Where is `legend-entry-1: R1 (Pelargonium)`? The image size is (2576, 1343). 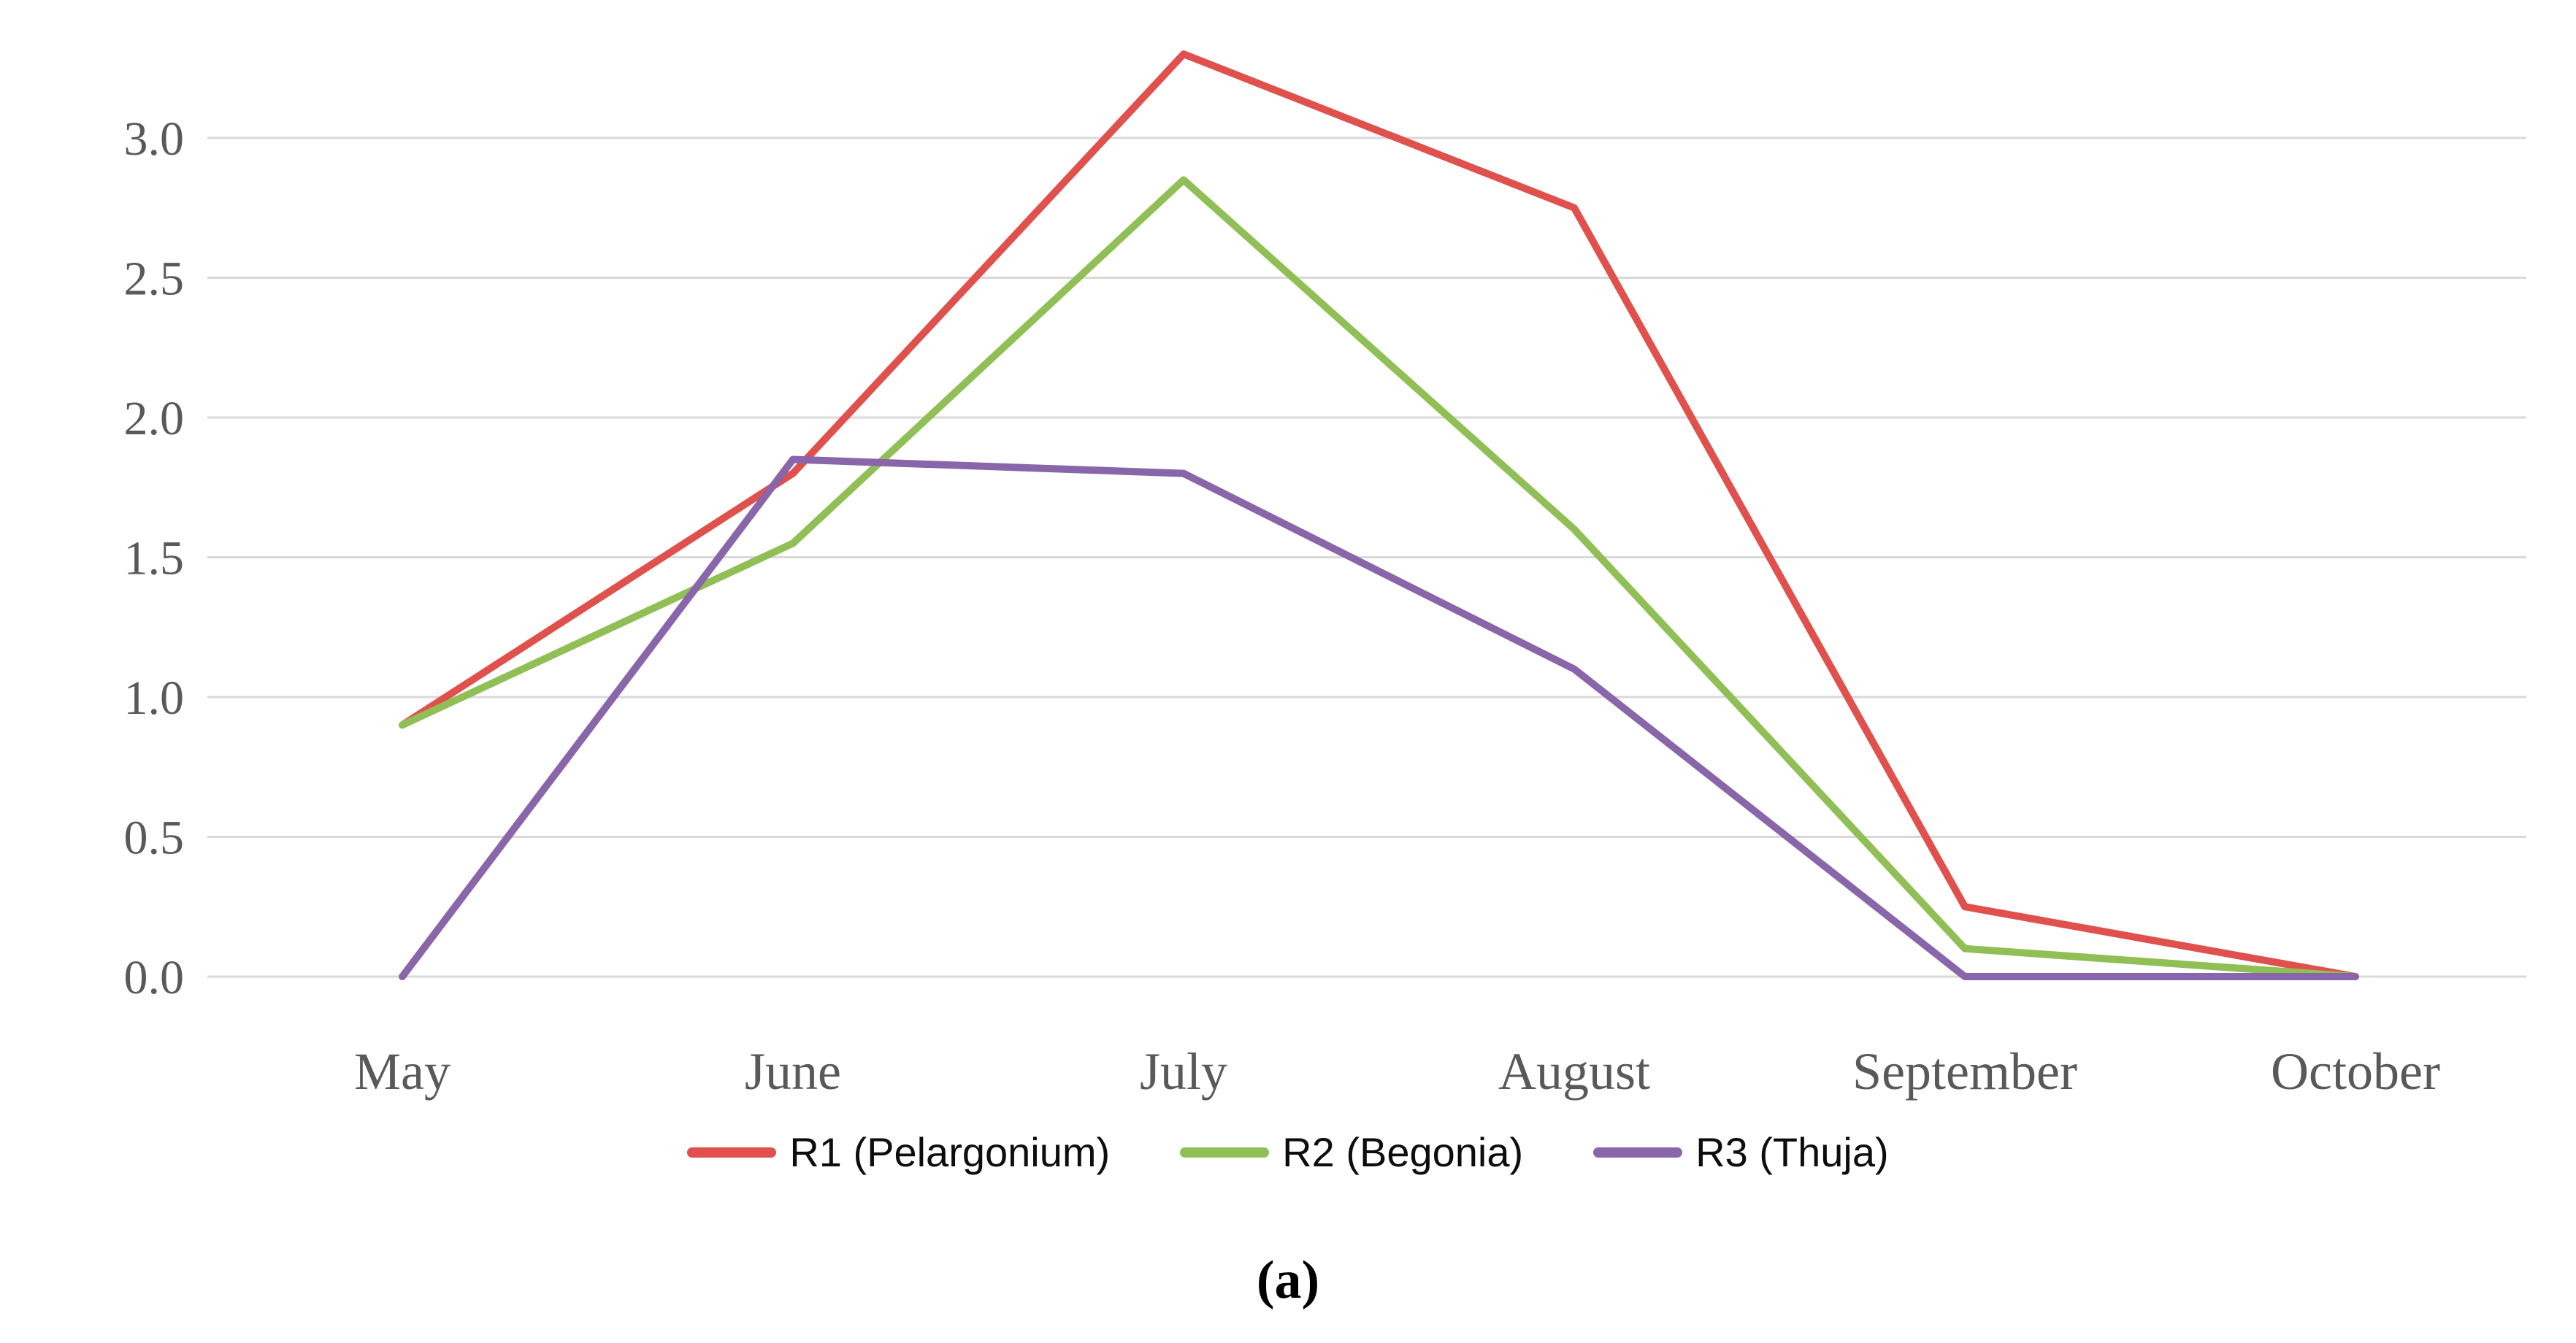 legend-entry-1: R1 (Pelargonium) is located at coordinates (898, 1152).